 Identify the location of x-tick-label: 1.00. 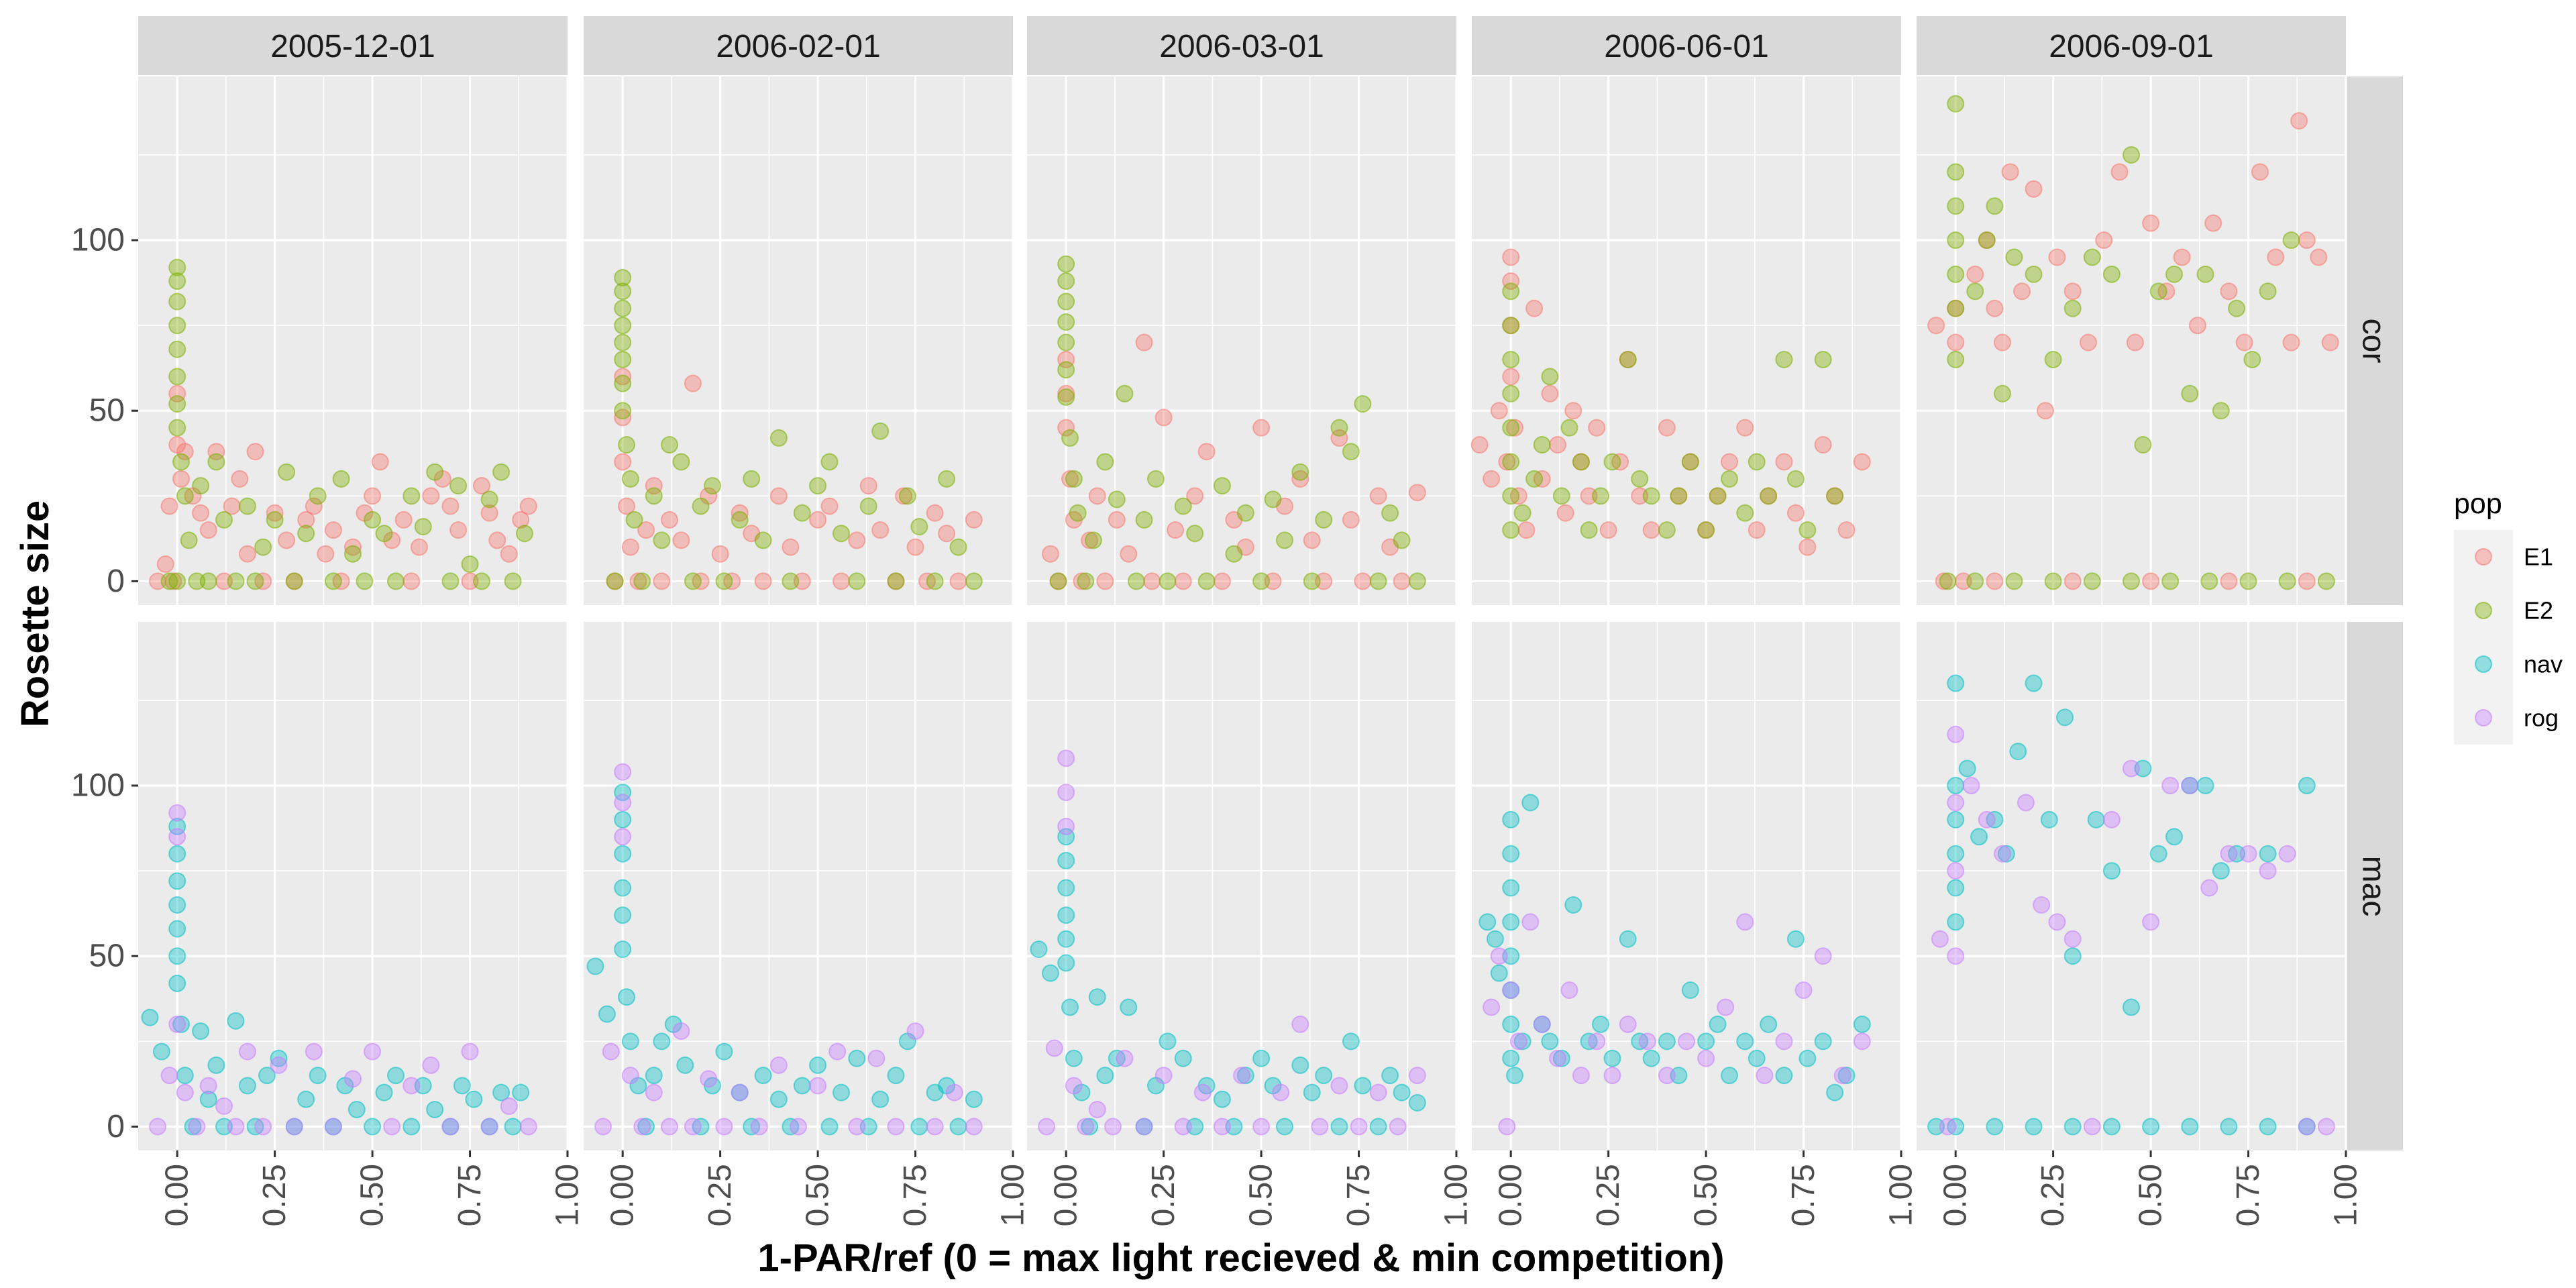
(1901, 1195).